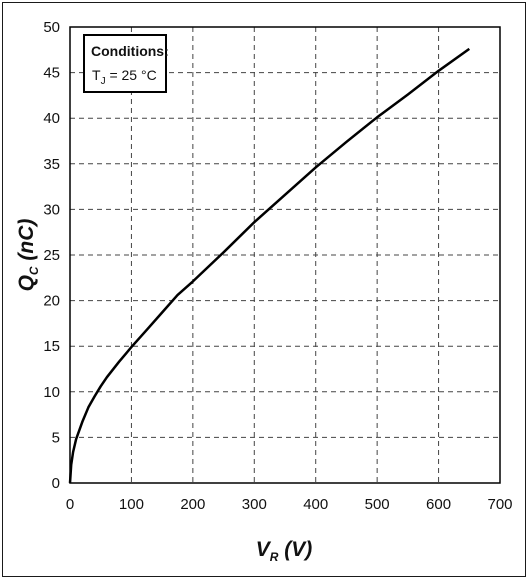 This screenshot has height=581, width=530. Describe the element at coordinates (51, 73) in the screenshot. I see `y-tick-label: 45` at that location.